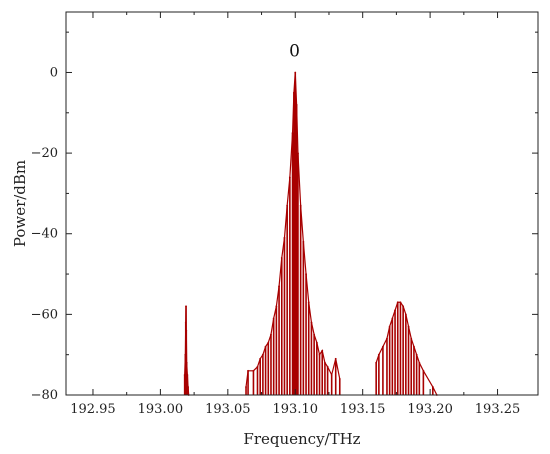 This screenshot has height=454, width=550. I want to click on peak-annotation: 0, so click(294, 51).